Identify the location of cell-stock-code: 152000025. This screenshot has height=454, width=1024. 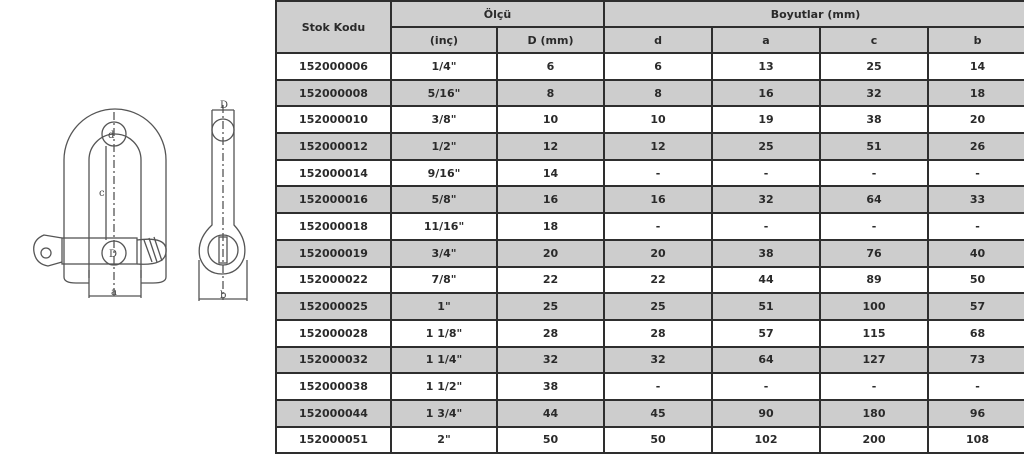
(333, 306).